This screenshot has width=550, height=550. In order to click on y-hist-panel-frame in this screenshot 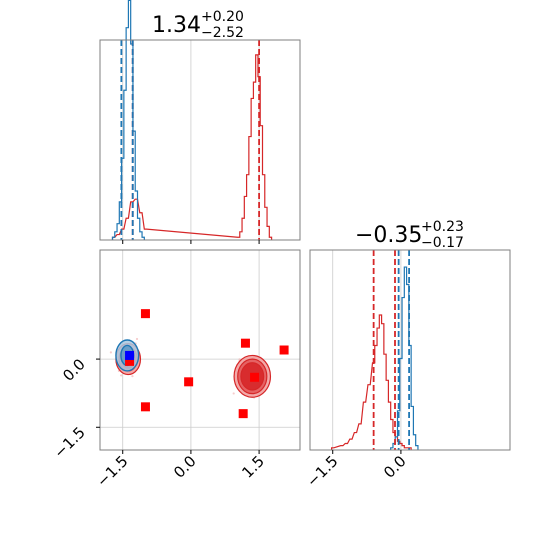, I will do `click(410, 350)`.